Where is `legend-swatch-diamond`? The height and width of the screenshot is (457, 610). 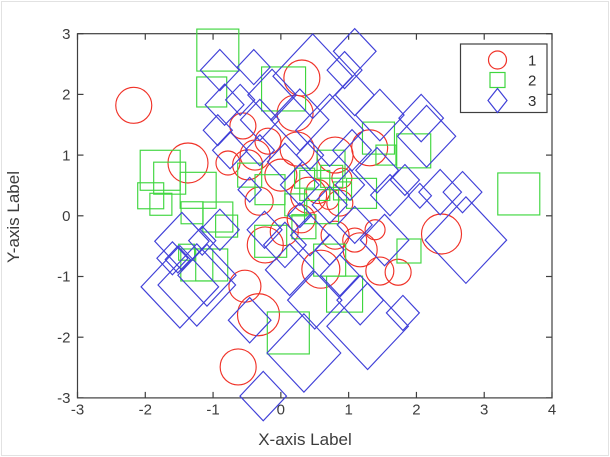 legend-swatch-diamond is located at coordinates (497, 100).